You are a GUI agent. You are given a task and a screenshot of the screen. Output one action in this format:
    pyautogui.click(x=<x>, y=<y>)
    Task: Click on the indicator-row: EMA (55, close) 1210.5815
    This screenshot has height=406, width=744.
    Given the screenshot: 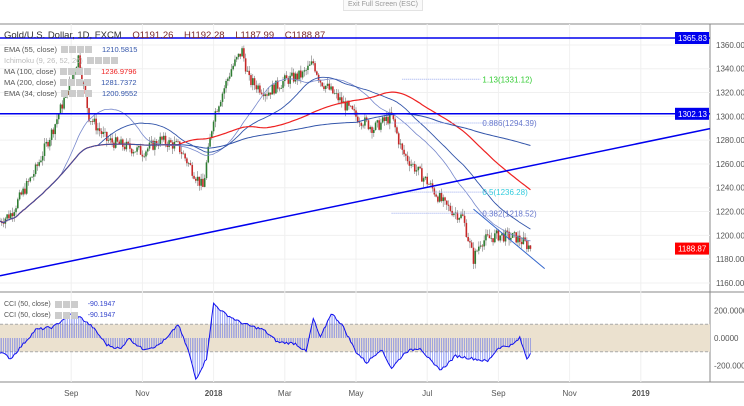 What is the action you would take?
    pyautogui.click(x=164, y=49)
    